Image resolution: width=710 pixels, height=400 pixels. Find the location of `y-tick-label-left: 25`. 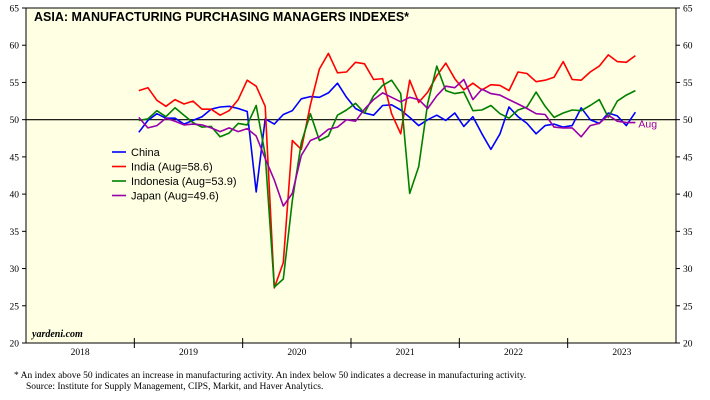

y-tick-label-left: 25 is located at coordinates (15, 307).